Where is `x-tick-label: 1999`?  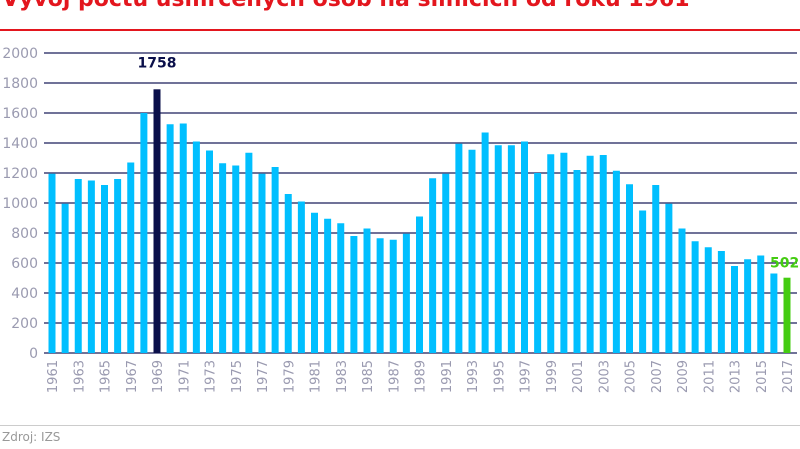
x-tick-label: 1999 is located at coordinates (552, 376).